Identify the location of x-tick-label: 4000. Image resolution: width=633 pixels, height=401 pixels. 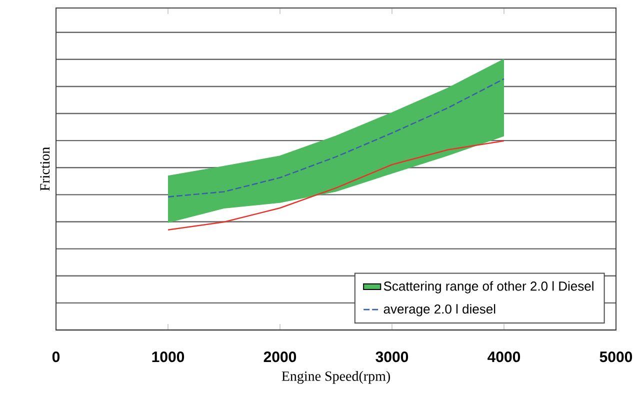
(504, 357).